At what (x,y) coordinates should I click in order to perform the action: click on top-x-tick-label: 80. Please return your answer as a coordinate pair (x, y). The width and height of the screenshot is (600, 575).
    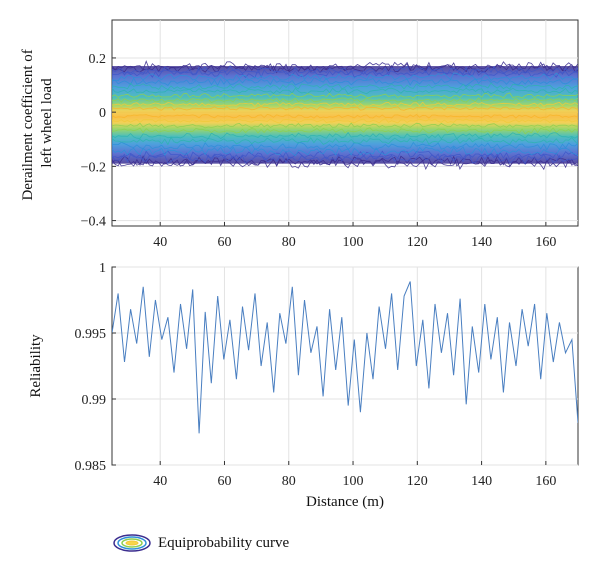
    Looking at the image, I should click on (289, 242).